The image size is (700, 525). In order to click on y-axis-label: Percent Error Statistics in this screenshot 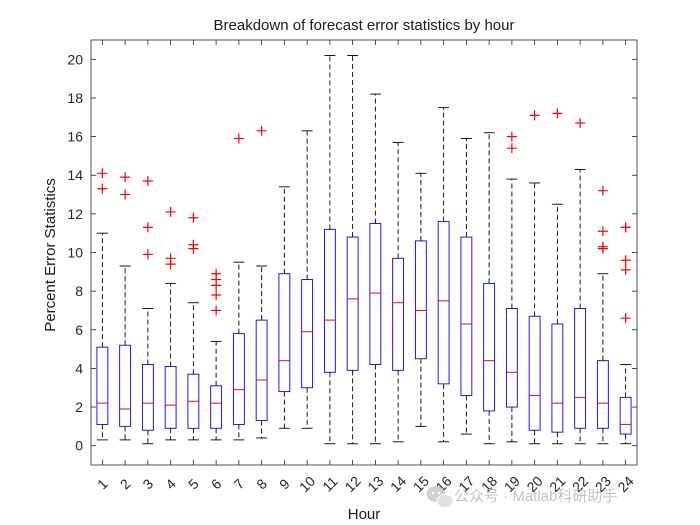, I will do `click(50, 254)`.